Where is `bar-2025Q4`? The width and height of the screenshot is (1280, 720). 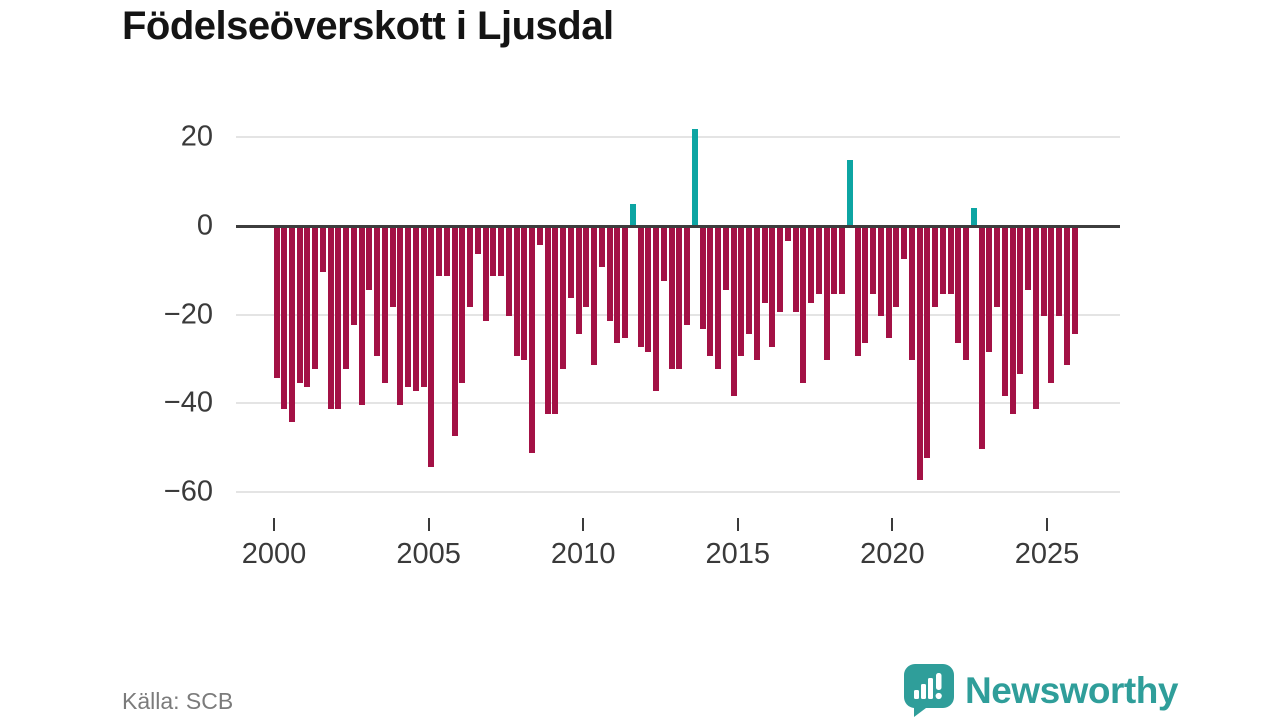 bar-2025Q4 is located at coordinates (1074, 280).